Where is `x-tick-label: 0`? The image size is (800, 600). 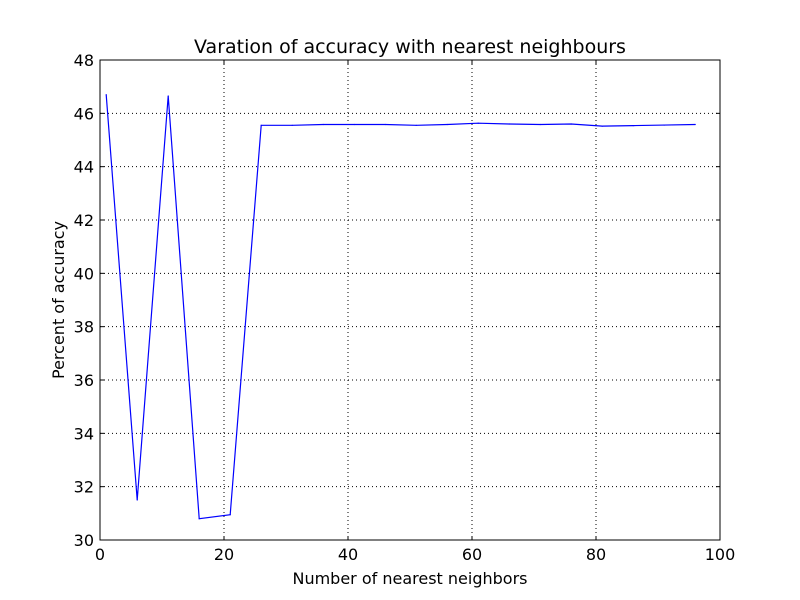
x-tick-label: 0 is located at coordinates (100, 554).